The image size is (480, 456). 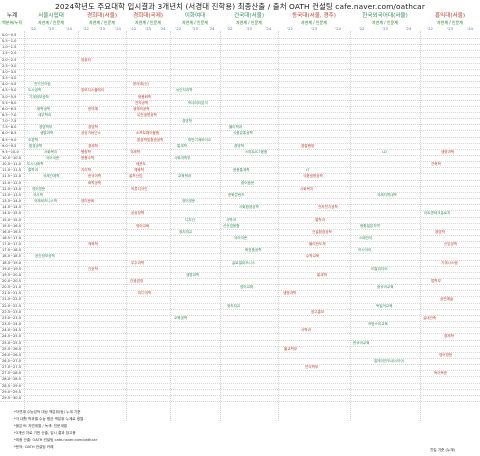 I want to click on cell-entry: 공공거버넌스, so click(x=91, y=133).